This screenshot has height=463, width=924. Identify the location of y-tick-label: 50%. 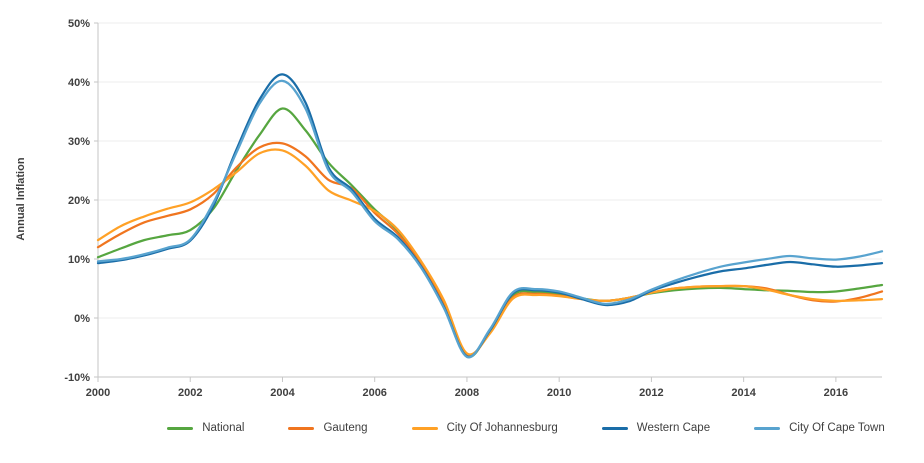
(79, 24).